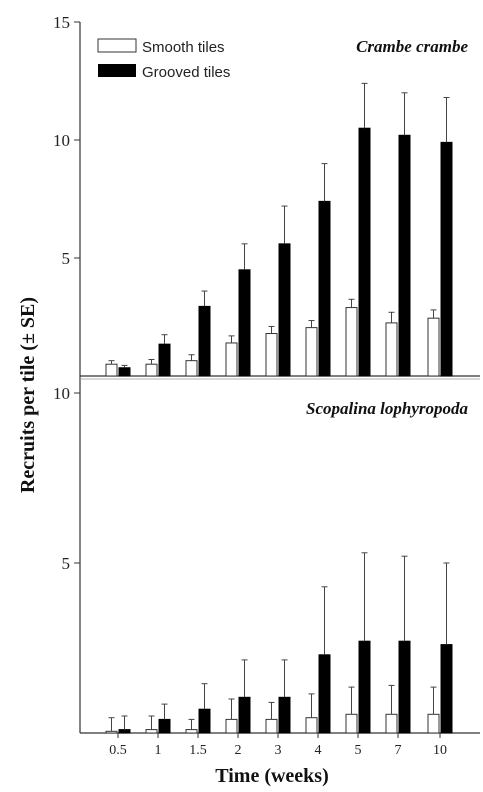  What do you see at coordinates (398, 750) in the screenshot?
I see `xtick-label-7: 7` at bounding box center [398, 750].